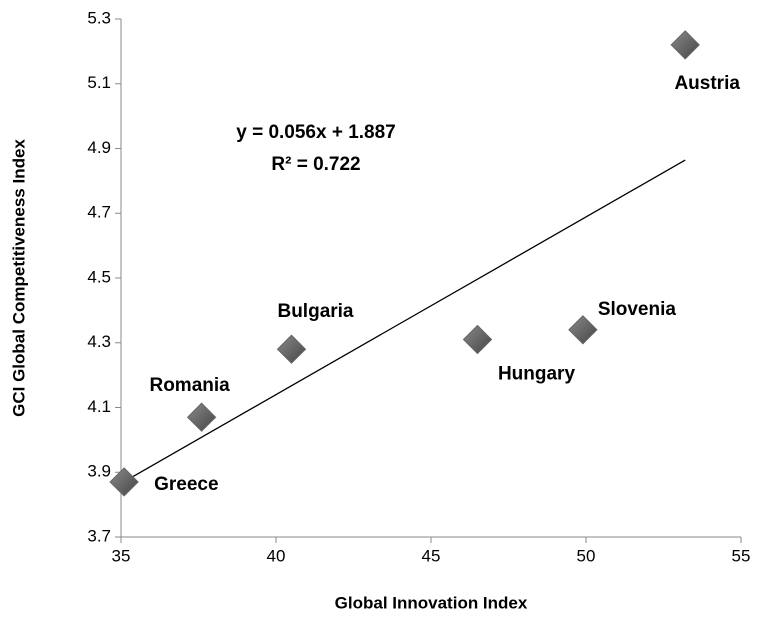 Image resolution: width=759 pixels, height=617 pixels. I want to click on point-label: Greece, so click(186, 484).